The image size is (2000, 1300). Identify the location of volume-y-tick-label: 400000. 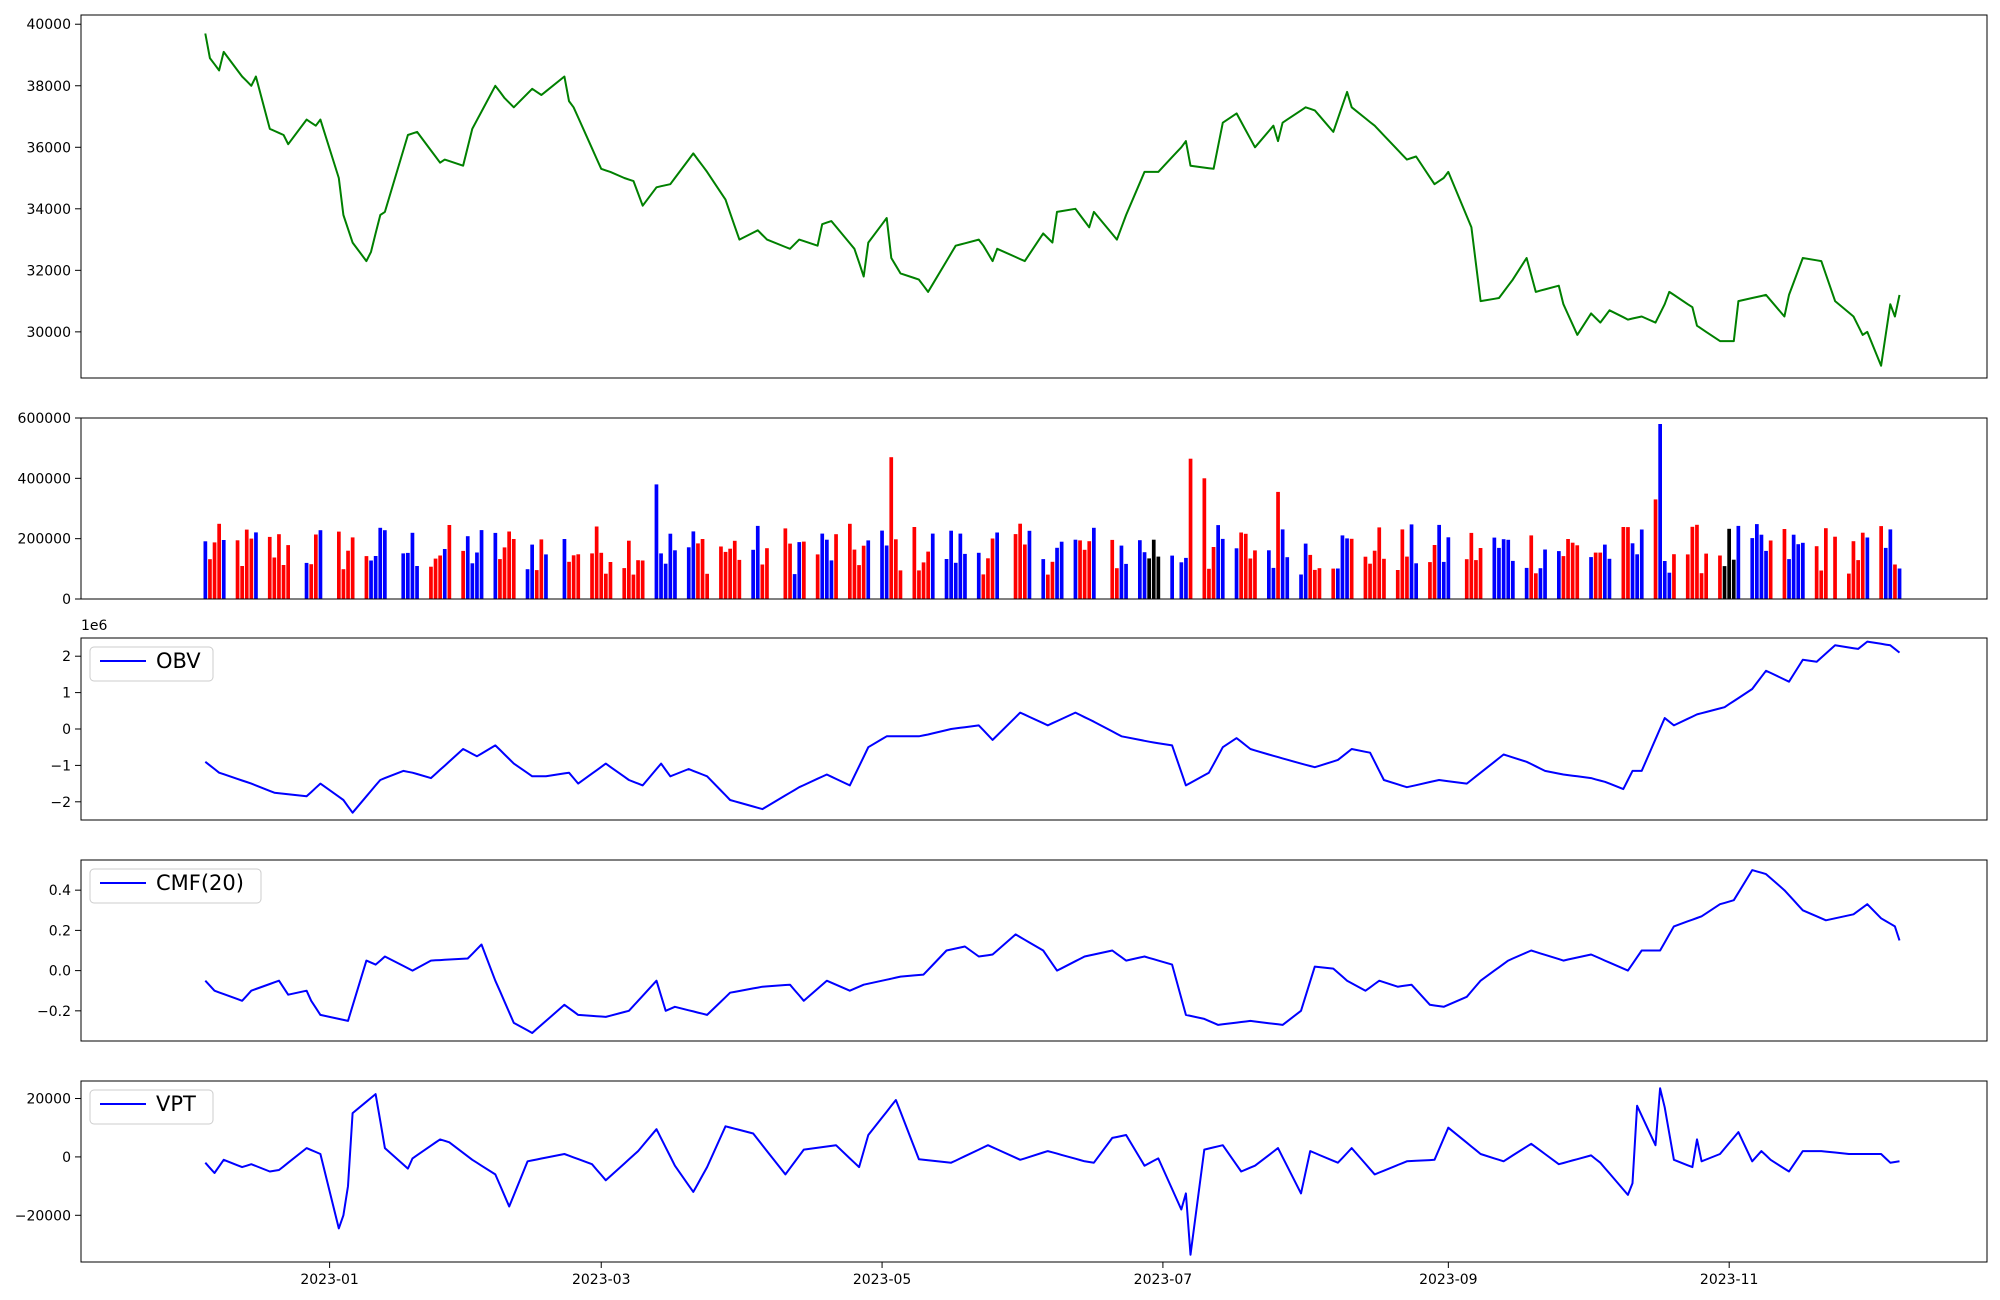
(44, 479).